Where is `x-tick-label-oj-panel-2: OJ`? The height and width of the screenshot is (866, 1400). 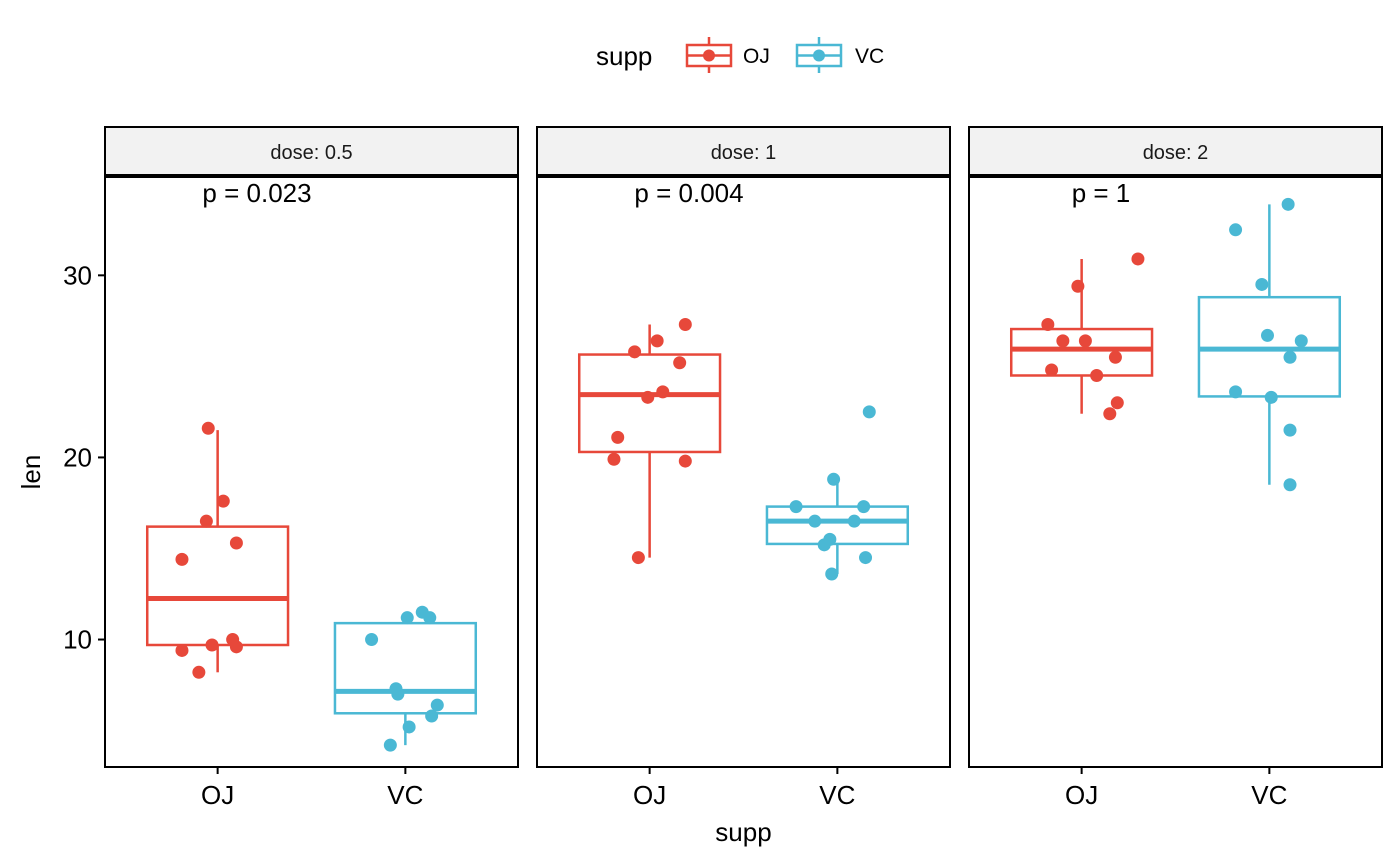 x-tick-label-oj-panel-2: OJ is located at coordinates (649, 795).